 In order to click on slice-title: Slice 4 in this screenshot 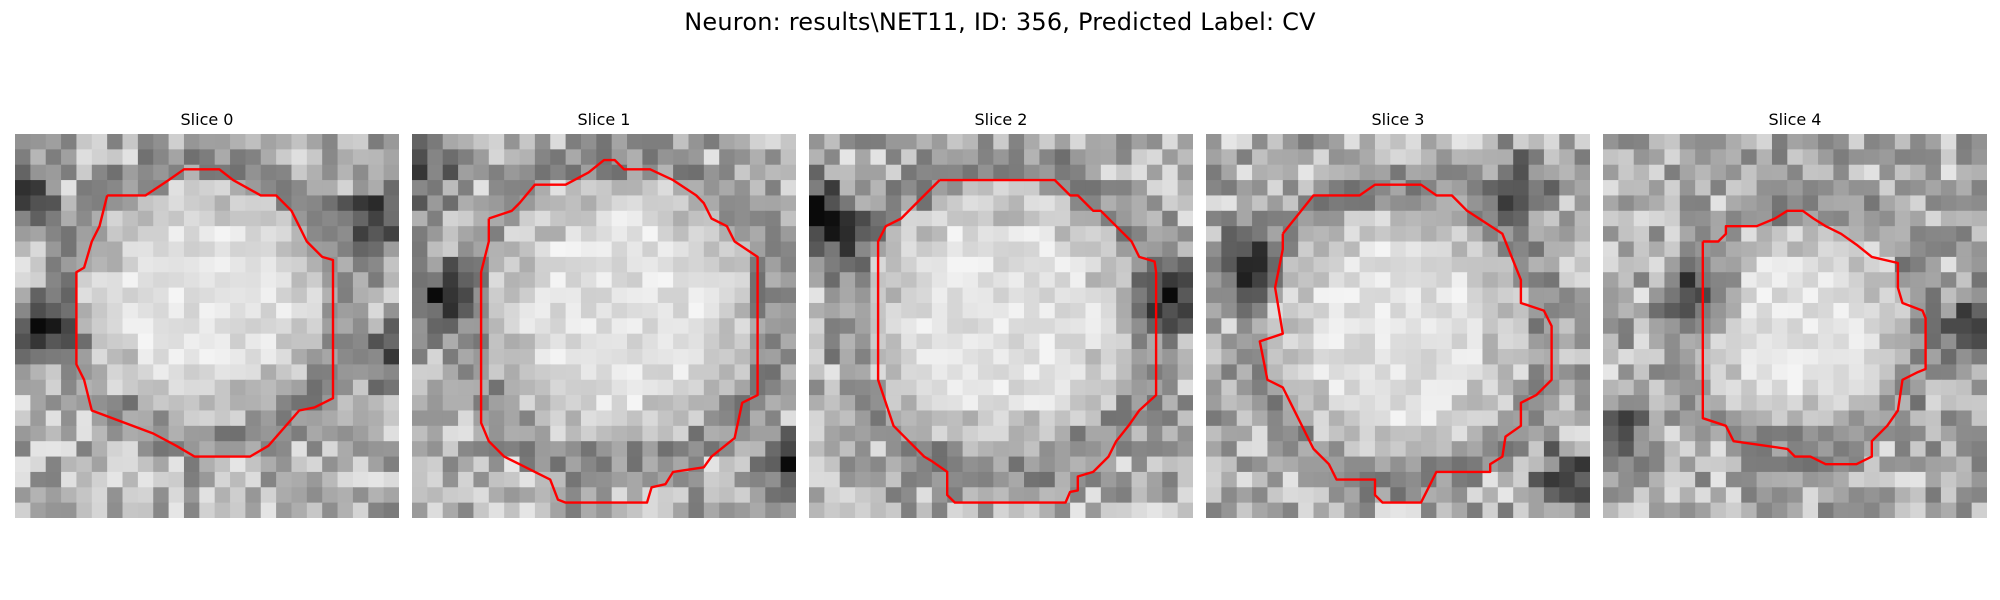, I will do `click(1795, 119)`.